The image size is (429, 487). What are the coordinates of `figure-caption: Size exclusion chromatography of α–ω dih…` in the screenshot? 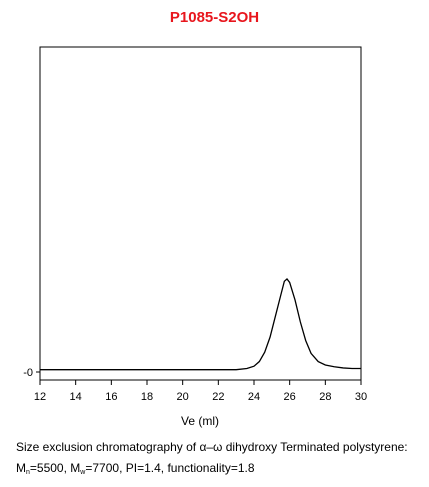 It's located at (218, 460).